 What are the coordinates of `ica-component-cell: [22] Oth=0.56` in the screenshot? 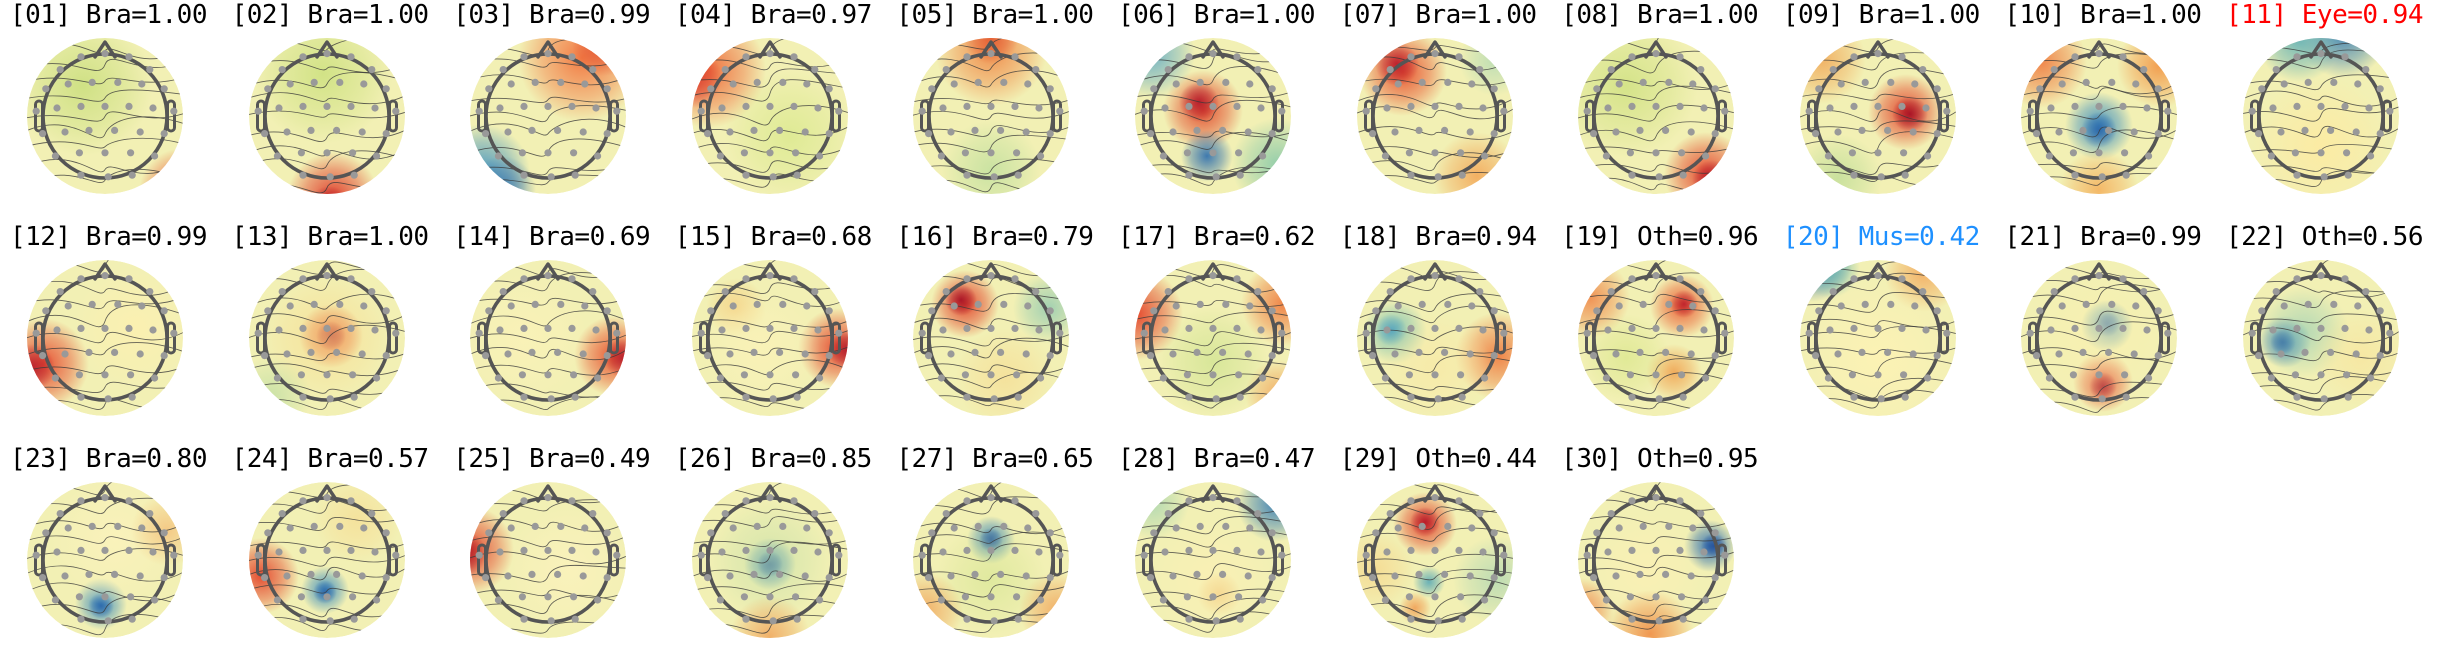 It's located at (2329, 323).